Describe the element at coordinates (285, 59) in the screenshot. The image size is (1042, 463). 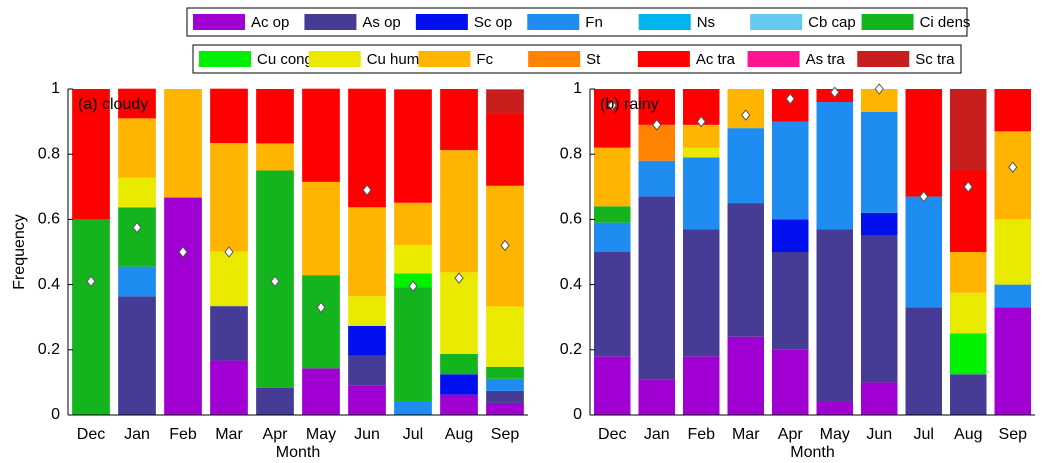
I see `legend-label: Cu cong` at that location.